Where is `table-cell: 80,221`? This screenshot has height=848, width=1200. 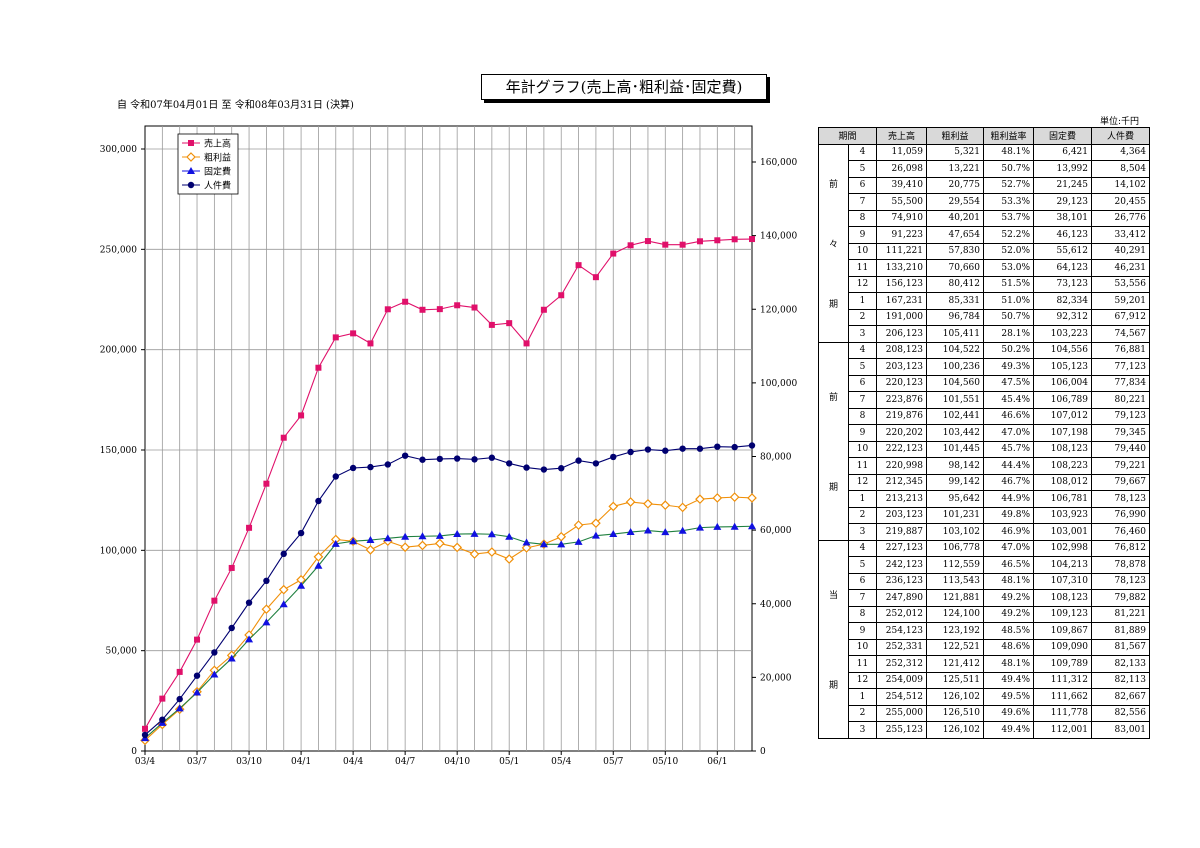
table-cell: 80,221 is located at coordinates (1120, 400).